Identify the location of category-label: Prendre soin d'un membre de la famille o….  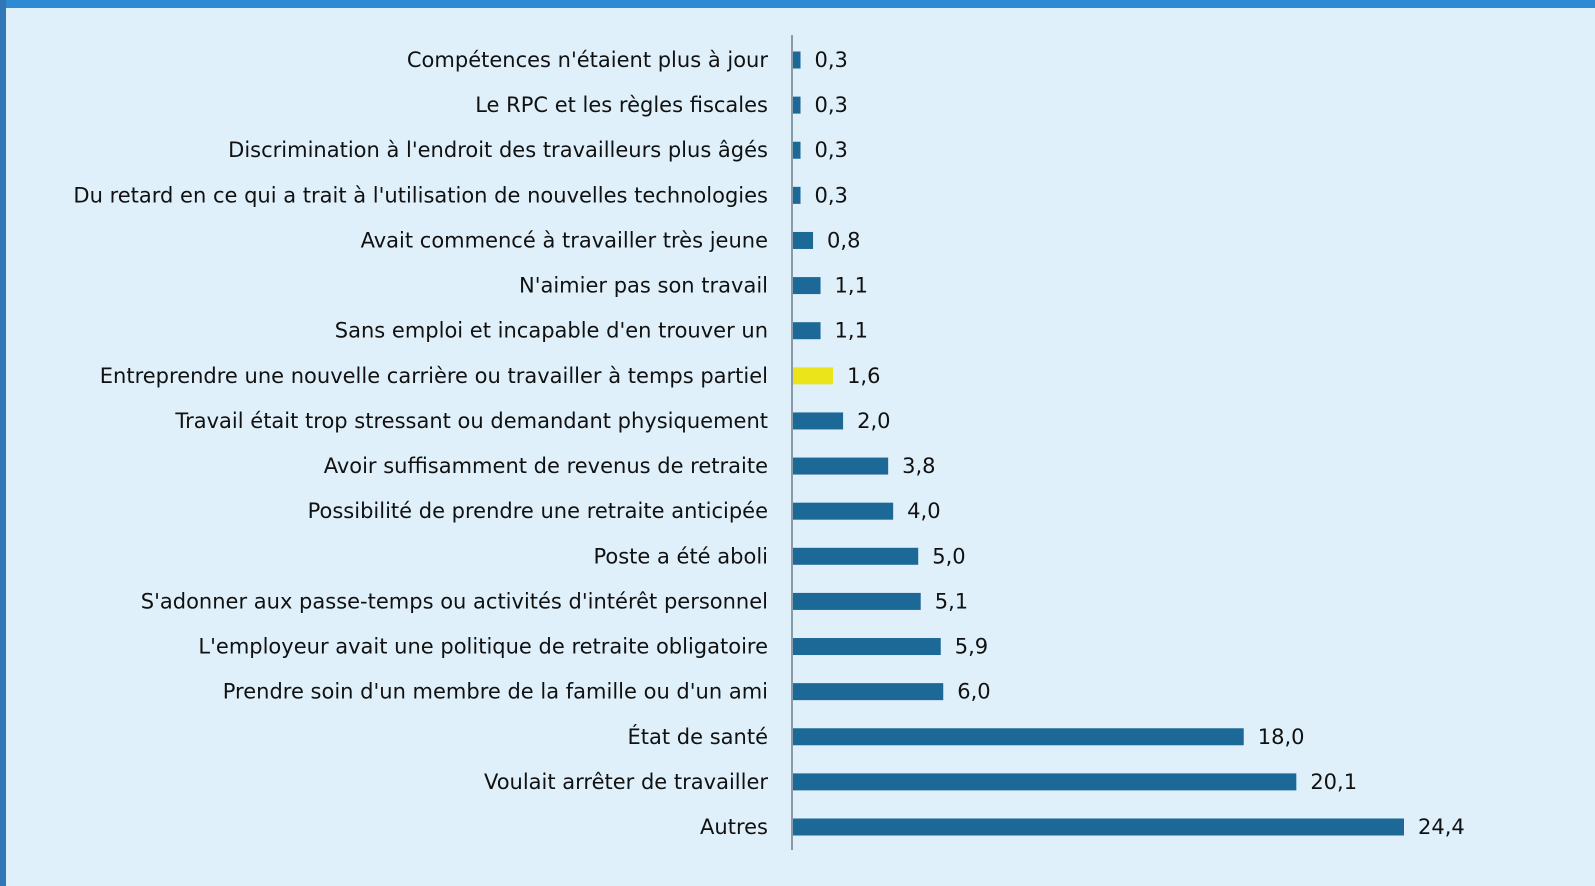
(495, 692).